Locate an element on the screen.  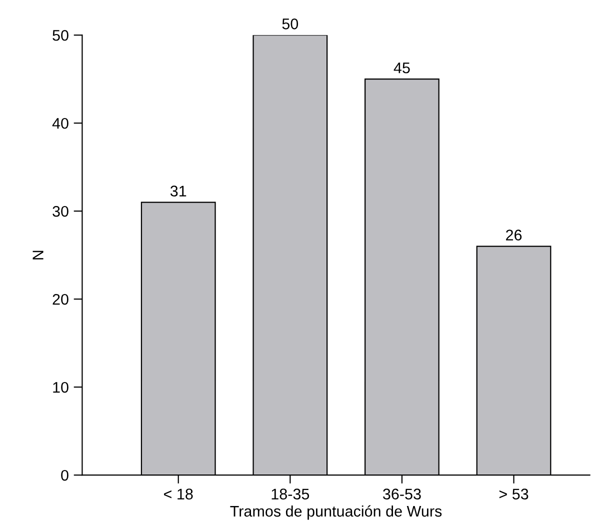
y-tick-label: 10 is located at coordinates (60, 387).